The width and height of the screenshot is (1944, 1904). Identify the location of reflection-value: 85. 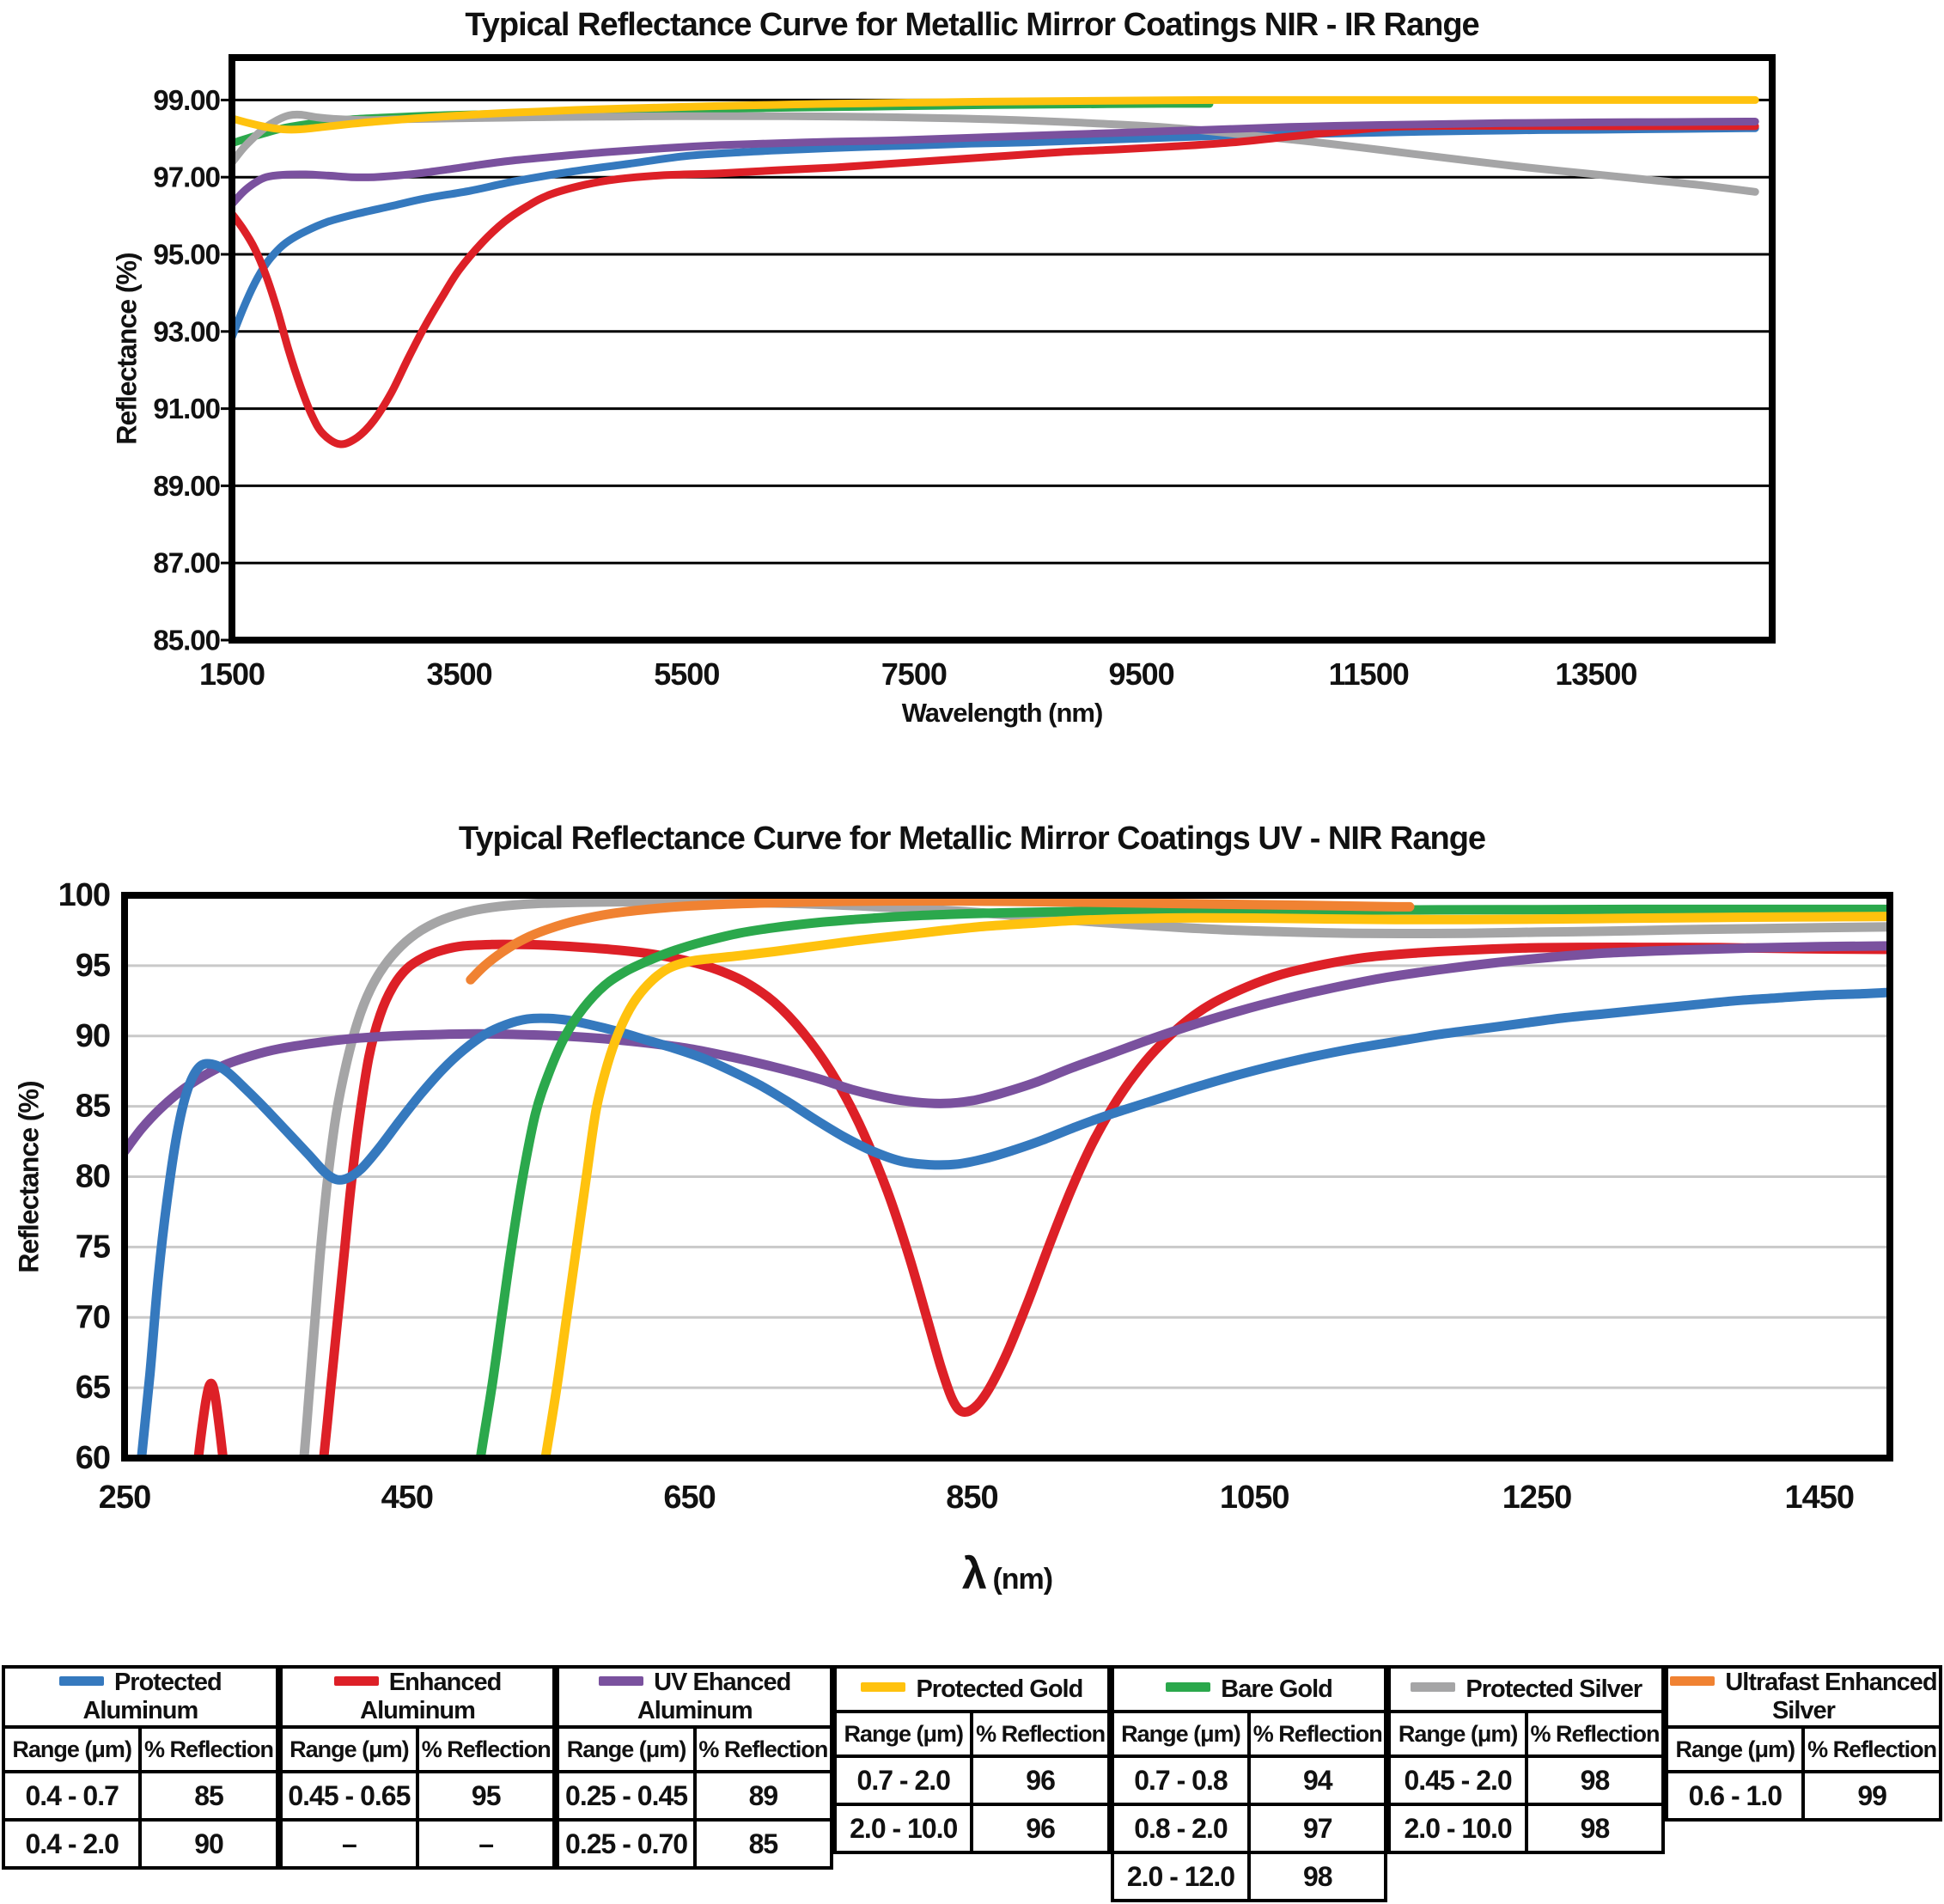
(763, 1844).